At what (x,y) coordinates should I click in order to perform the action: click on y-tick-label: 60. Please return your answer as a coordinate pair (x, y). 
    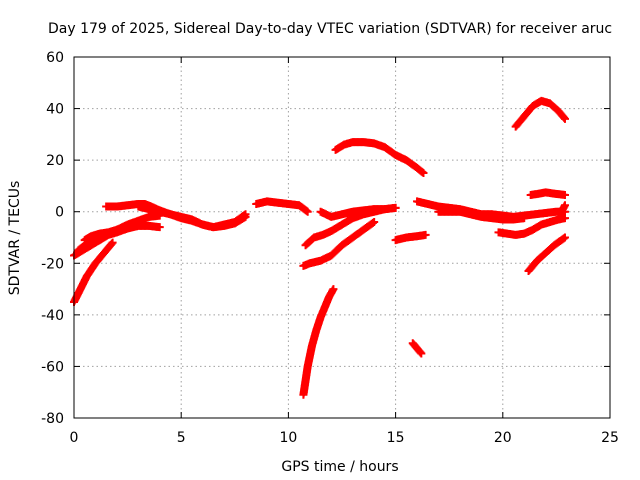
    Looking at the image, I should click on (55, 58).